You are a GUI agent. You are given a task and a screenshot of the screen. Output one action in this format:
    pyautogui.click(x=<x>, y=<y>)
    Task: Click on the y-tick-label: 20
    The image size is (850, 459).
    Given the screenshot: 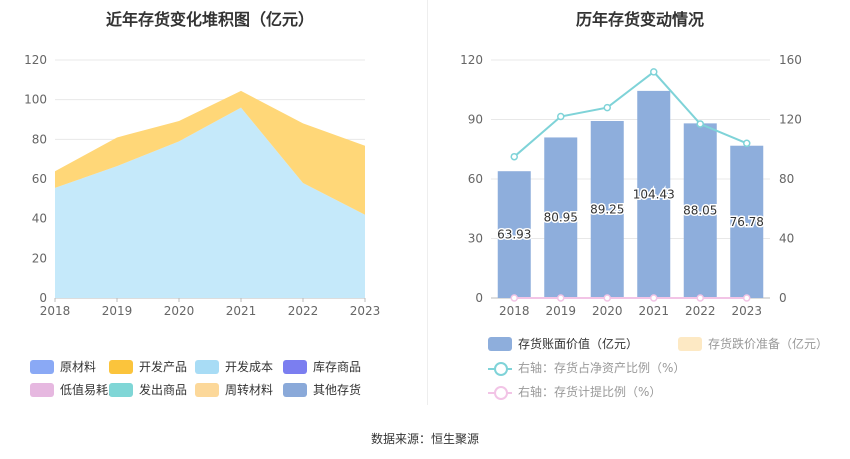 What is the action you would take?
    pyautogui.click(x=39, y=258)
    